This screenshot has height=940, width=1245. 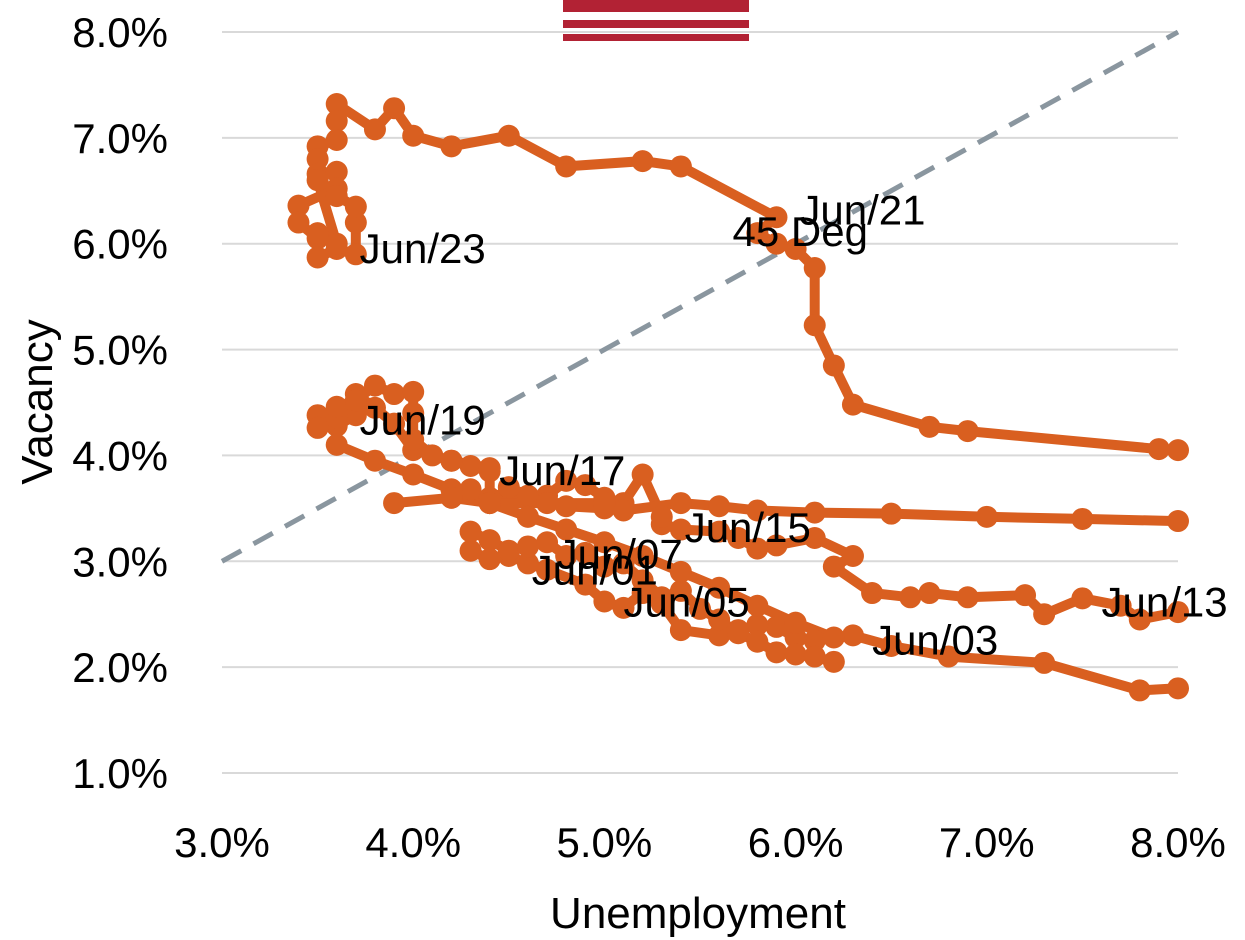 What do you see at coordinates (120, 667) in the screenshot?
I see `y-tick-label: 2.0%` at bounding box center [120, 667].